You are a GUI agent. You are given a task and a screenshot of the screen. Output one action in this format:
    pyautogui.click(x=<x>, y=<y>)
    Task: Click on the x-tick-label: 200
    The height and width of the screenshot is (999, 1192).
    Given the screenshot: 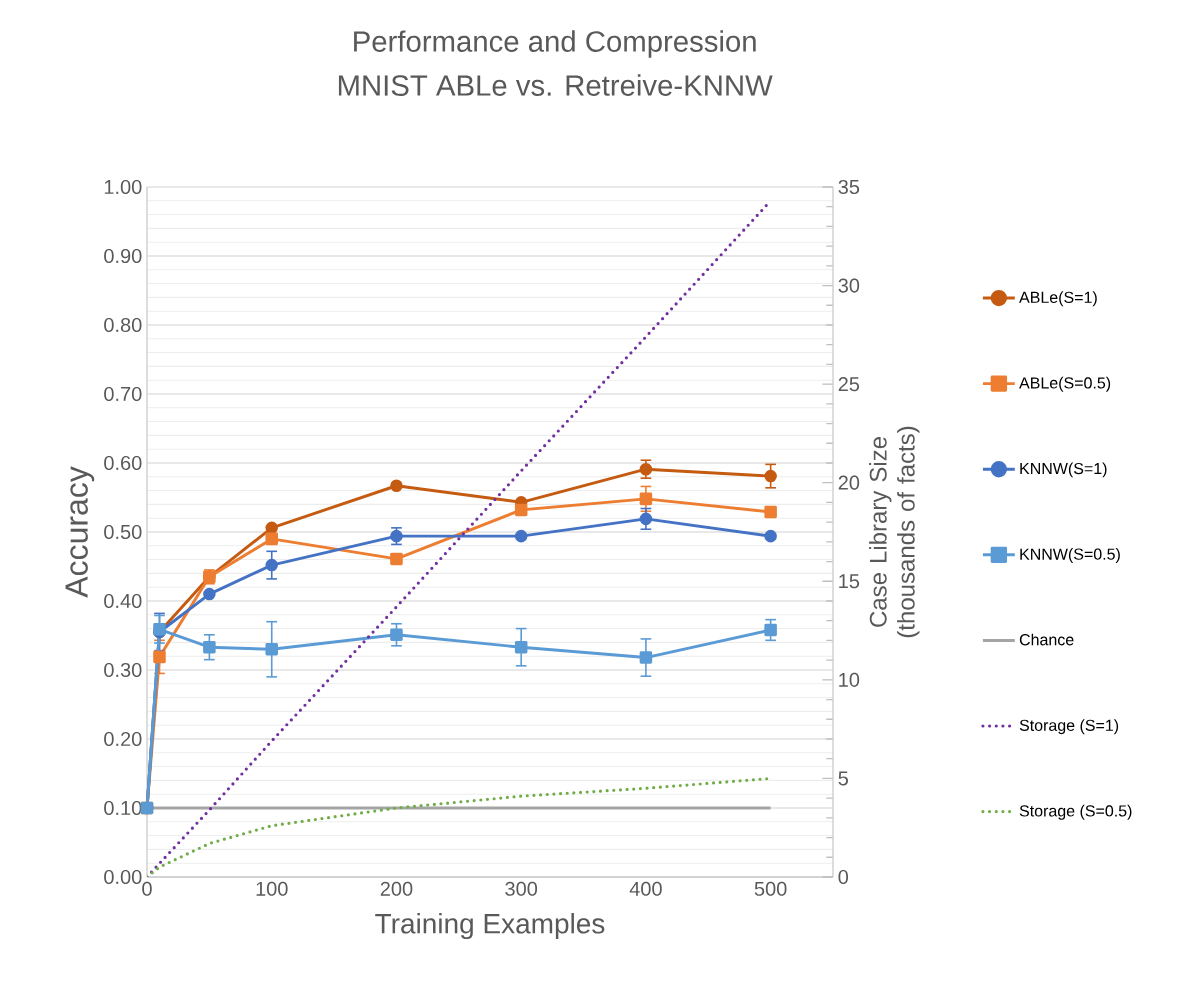 What is the action you would take?
    pyautogui.click(x=396, y=888)
    